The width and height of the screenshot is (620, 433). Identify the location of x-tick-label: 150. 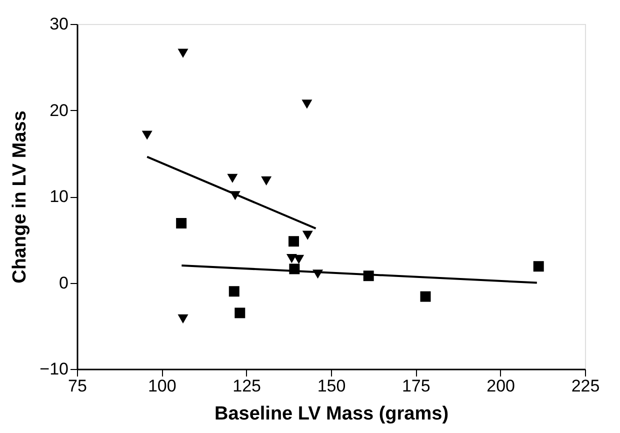
(331, 386).